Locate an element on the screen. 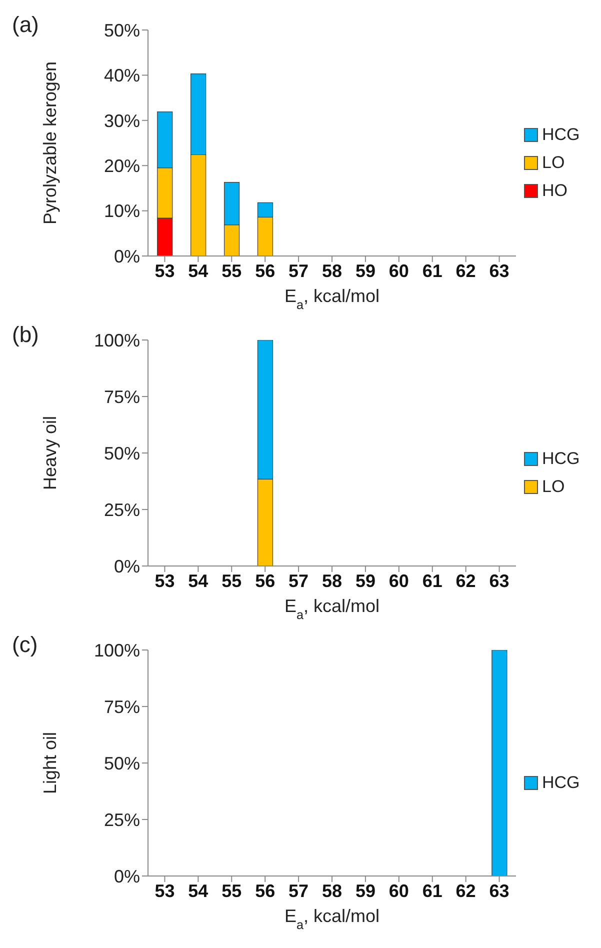 The image size is (601, 948). y-tick-label: 30% is located at coordinates (122, 120).